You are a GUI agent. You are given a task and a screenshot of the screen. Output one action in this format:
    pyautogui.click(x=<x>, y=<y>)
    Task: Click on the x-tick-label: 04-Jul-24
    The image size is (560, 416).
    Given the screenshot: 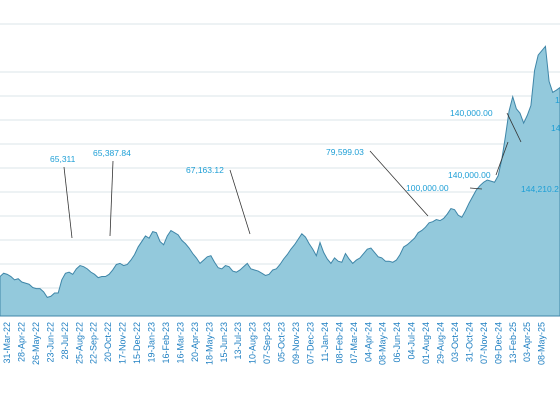 What is the action you would take?
    pyautogui.click(x=412, y=341)
    